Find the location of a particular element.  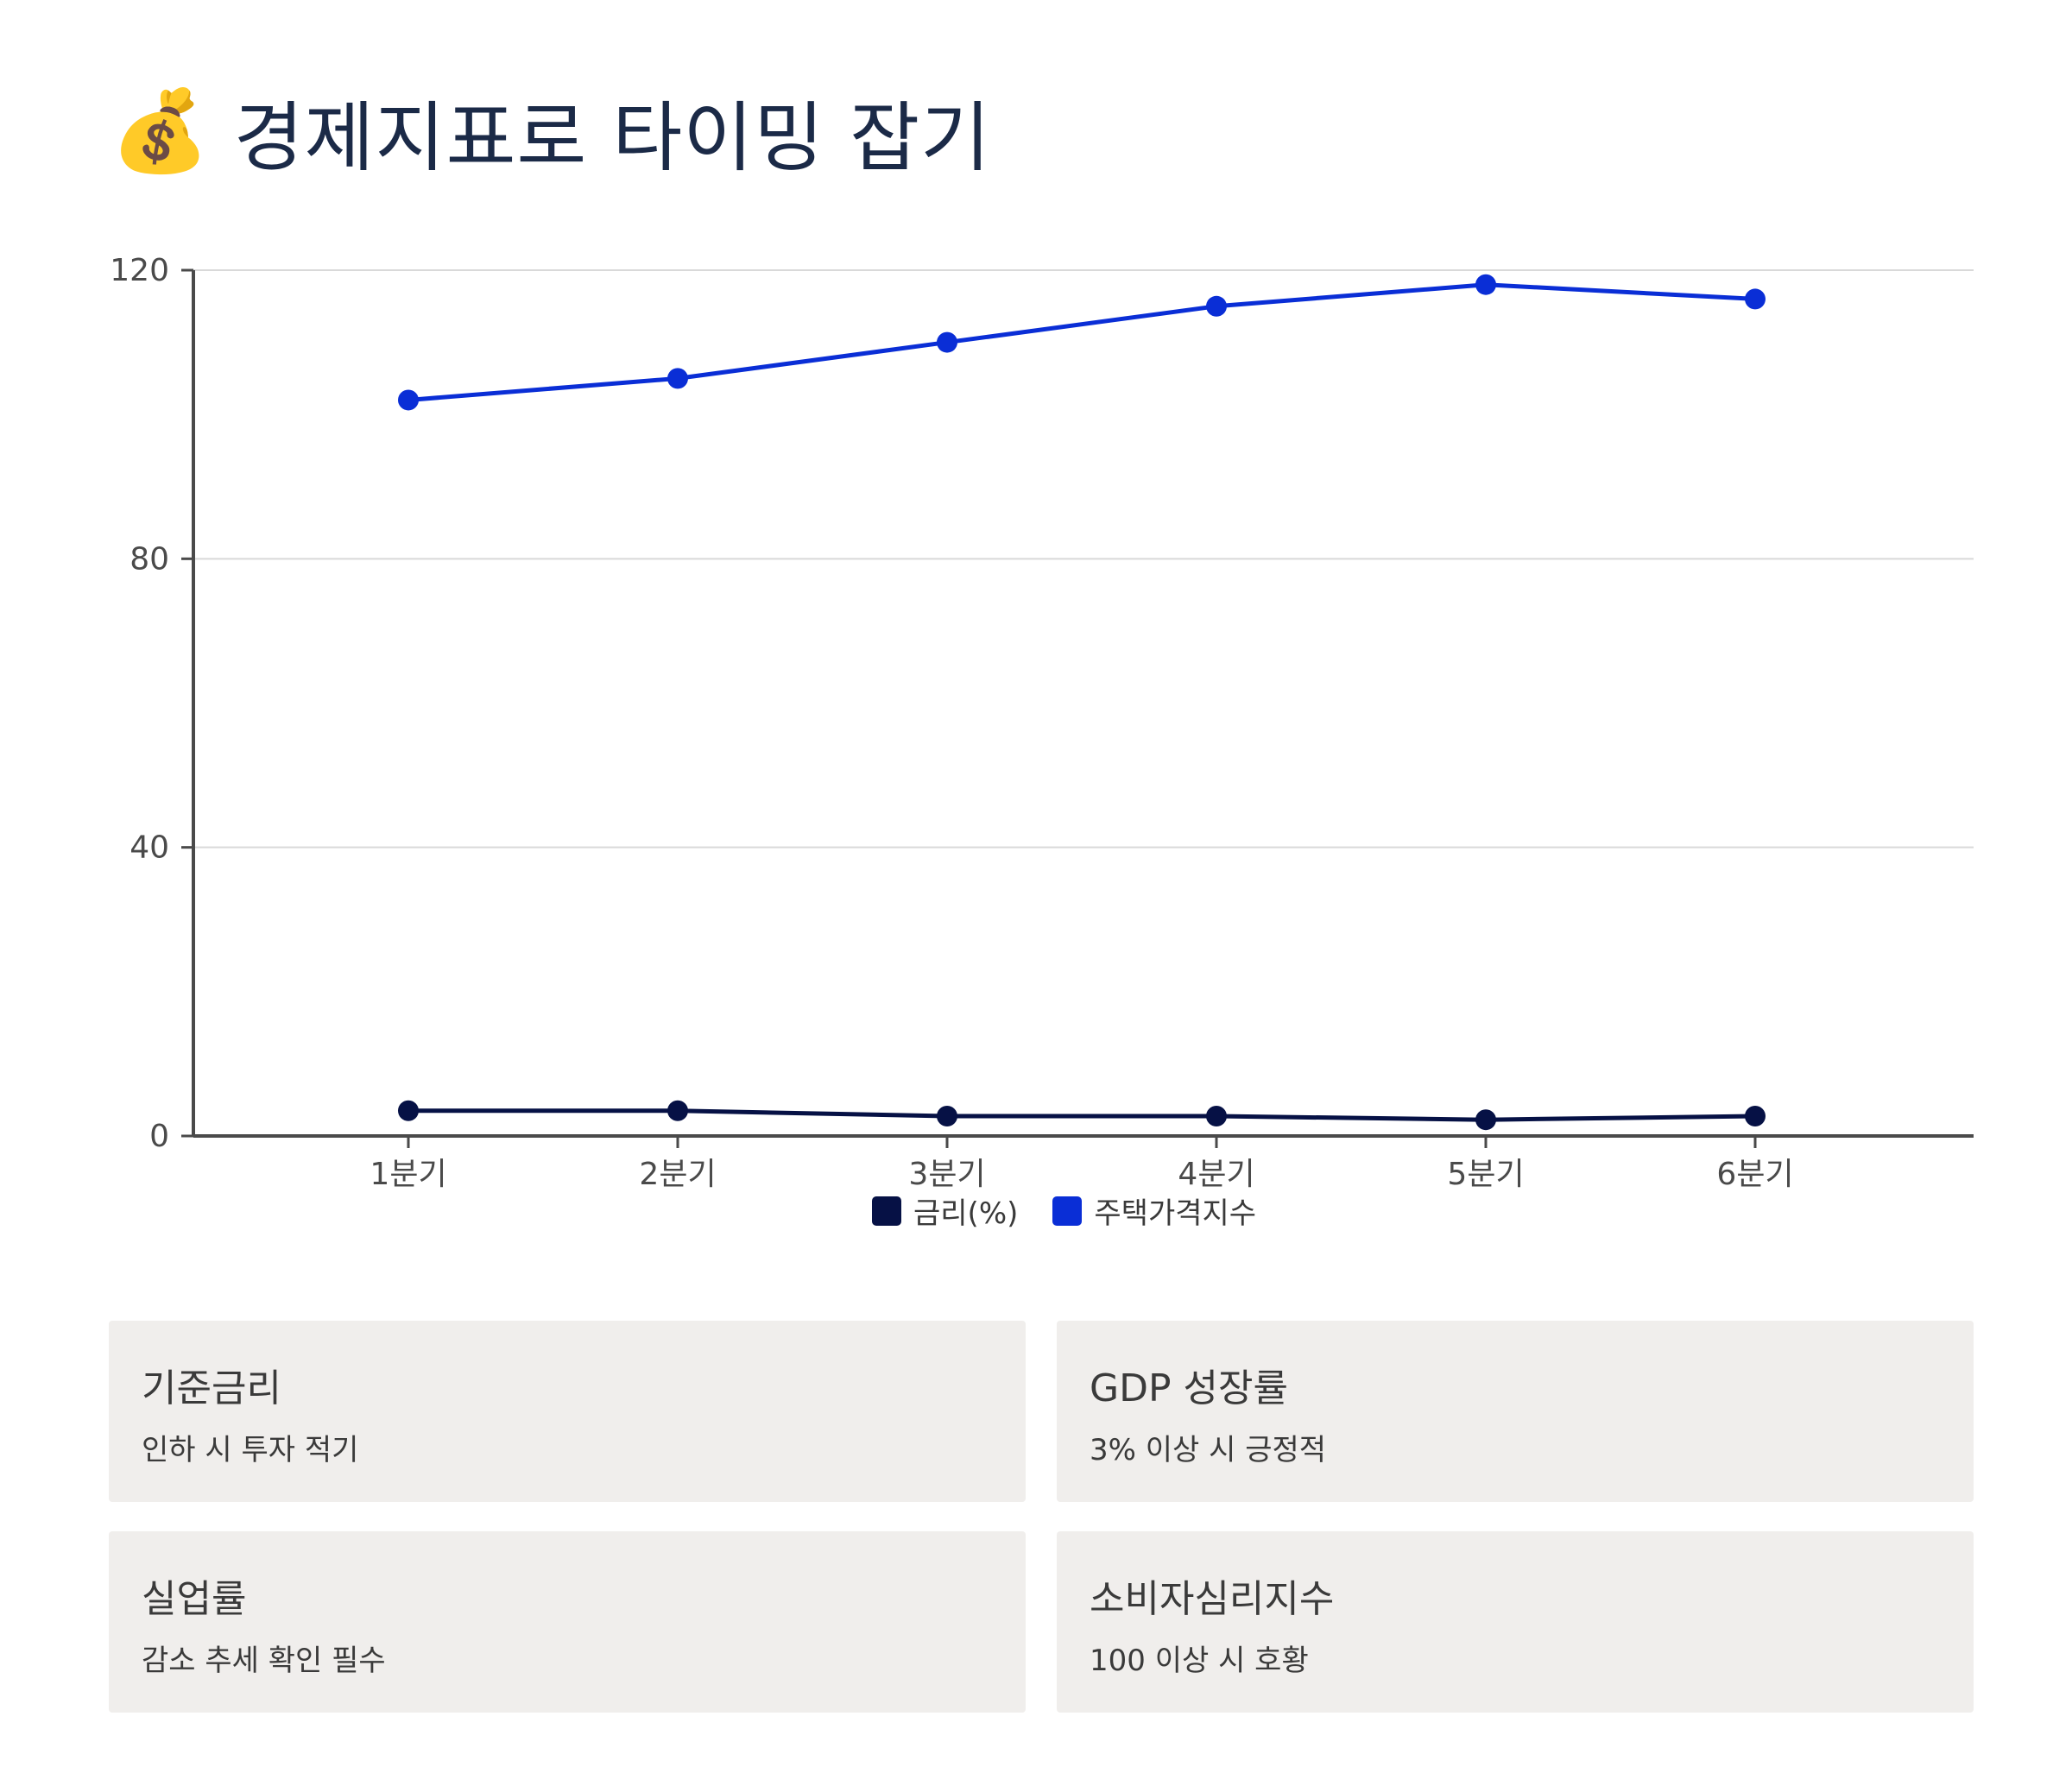

x-tick-label: 6분기 is located at coordinates (1754, 1174).